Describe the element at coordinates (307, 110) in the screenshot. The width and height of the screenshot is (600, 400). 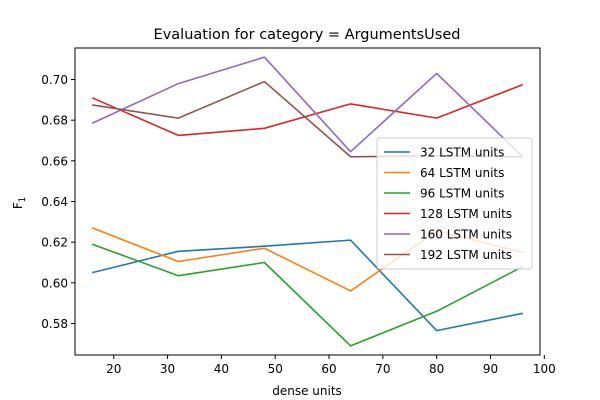
I see `series-line-128-lstm` at that location.